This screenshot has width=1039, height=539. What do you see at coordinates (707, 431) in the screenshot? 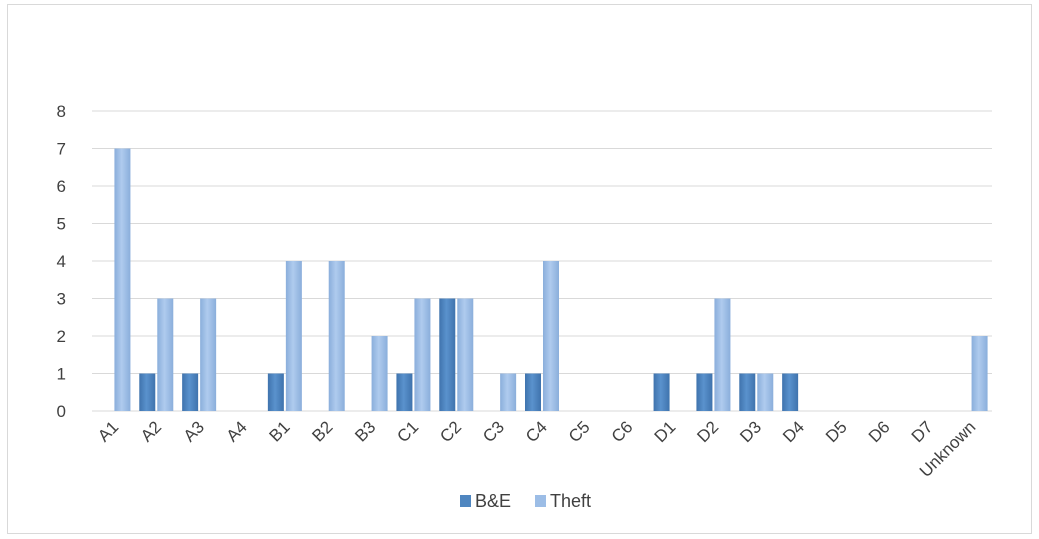
I see `x-tick-label: D2` at bounding box center [707, 431].